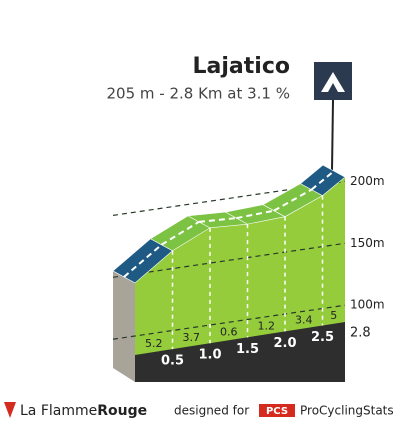 The height and width of the screenshot is (427, 405). Describe the element at coordinates (124, 326) in the screenshot. I see `side-face` at that location.